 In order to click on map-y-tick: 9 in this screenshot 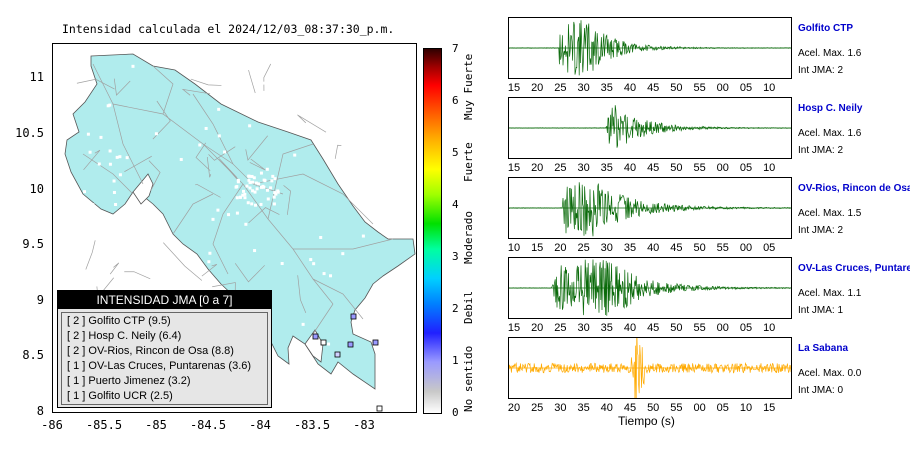, I will do `click(40, 300)`.